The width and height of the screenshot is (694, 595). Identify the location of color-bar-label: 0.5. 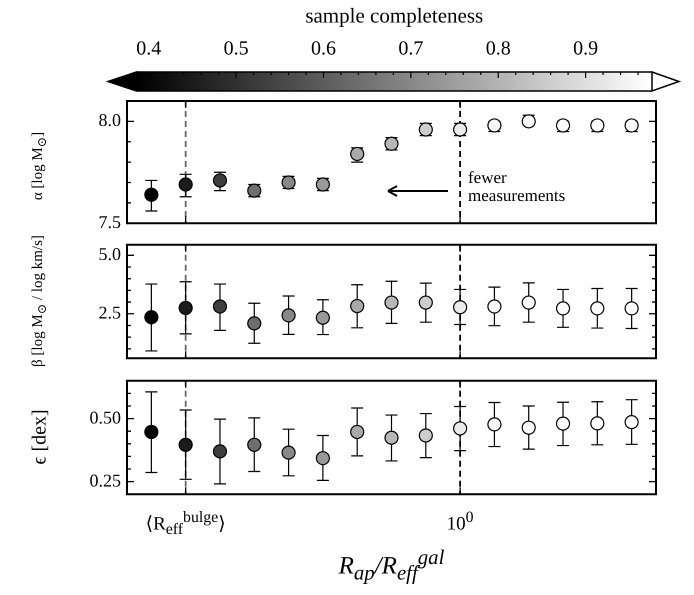
(236, 48).